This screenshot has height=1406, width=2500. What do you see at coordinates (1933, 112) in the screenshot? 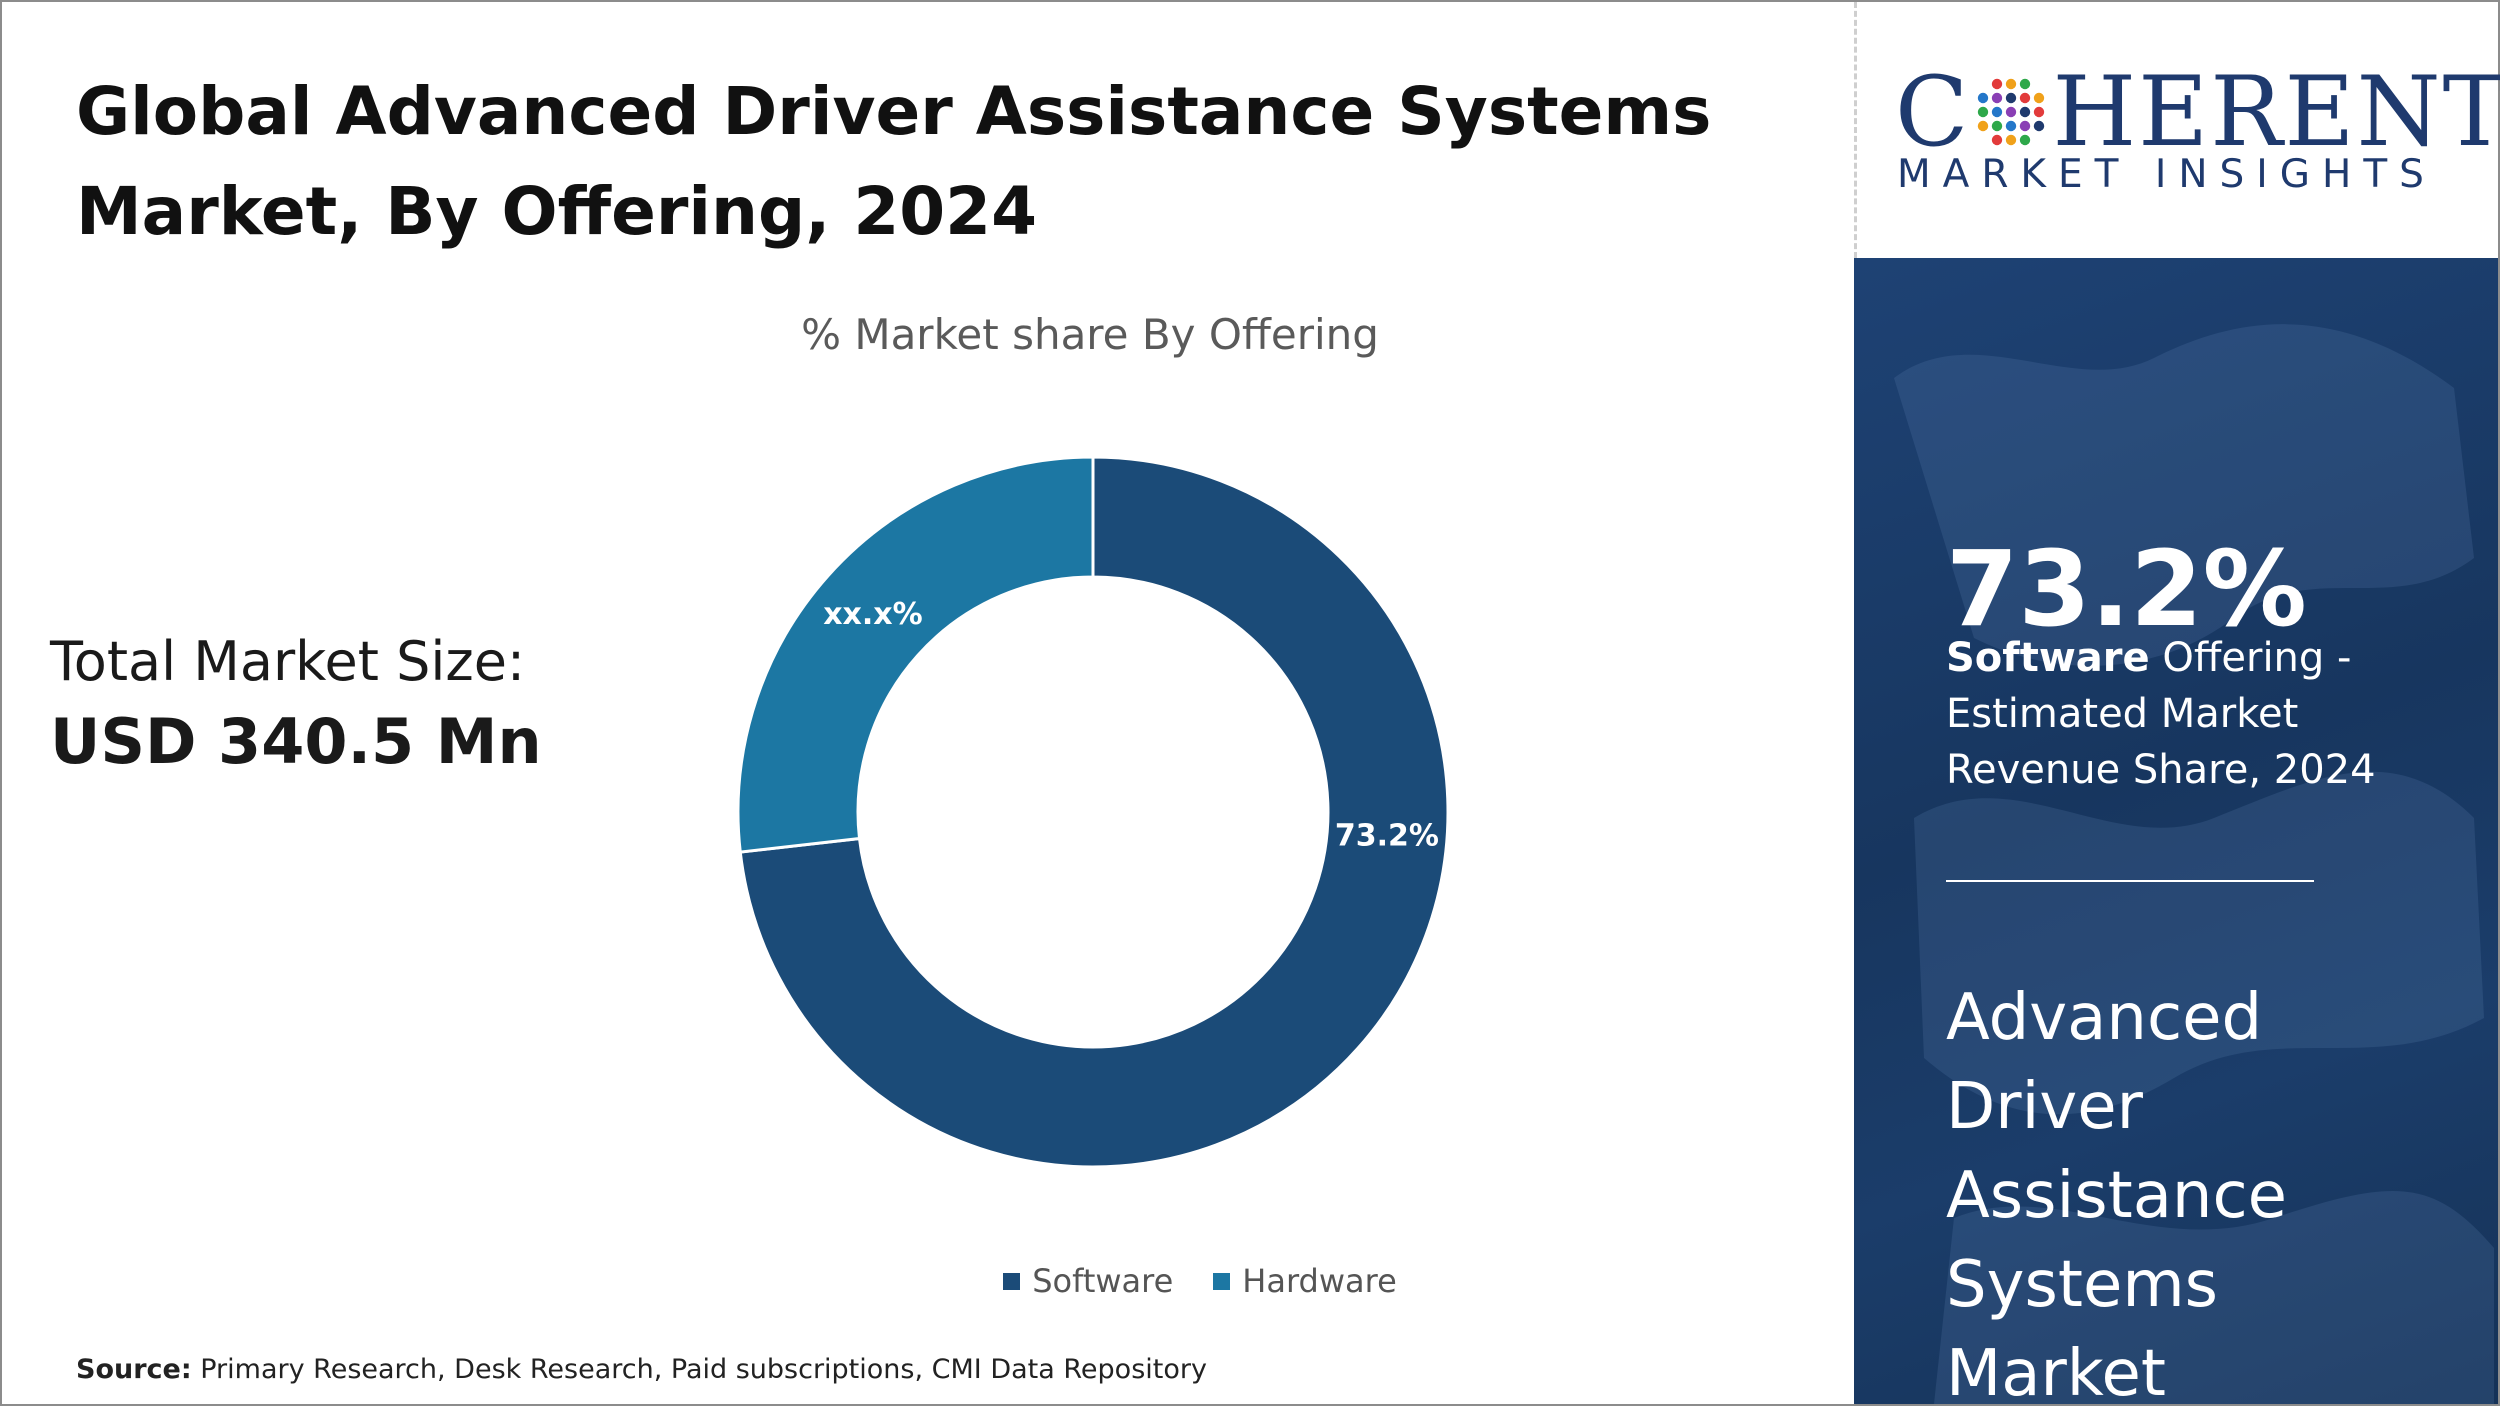
I see `logo-letter-c: C` at bounding box center [1933, 112].